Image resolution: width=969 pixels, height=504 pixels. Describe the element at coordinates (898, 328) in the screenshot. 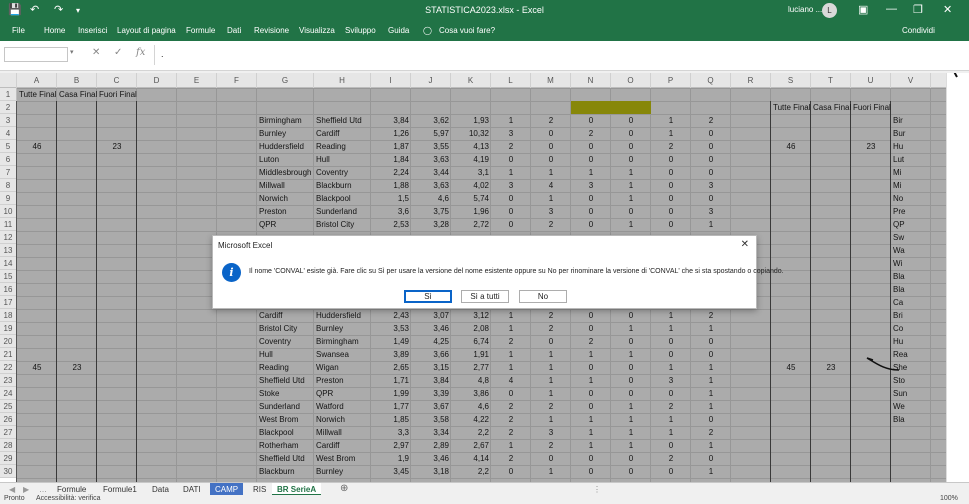

I see `team-truncated-cell: Co` at that location.